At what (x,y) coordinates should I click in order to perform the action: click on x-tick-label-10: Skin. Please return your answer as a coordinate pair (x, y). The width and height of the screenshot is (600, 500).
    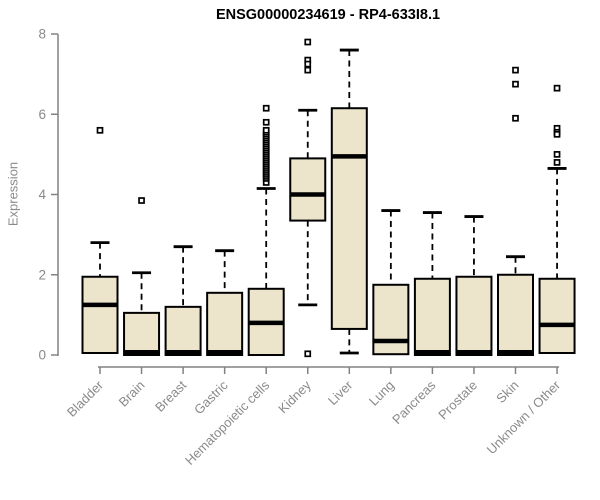
    Looking at the image, I should click on (507, 392).